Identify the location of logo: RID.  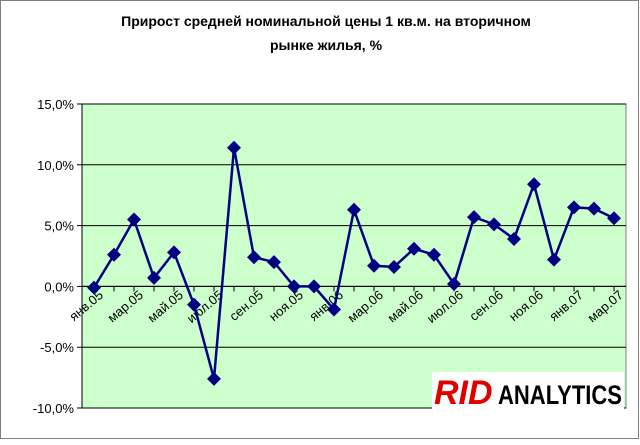
(463, 393).